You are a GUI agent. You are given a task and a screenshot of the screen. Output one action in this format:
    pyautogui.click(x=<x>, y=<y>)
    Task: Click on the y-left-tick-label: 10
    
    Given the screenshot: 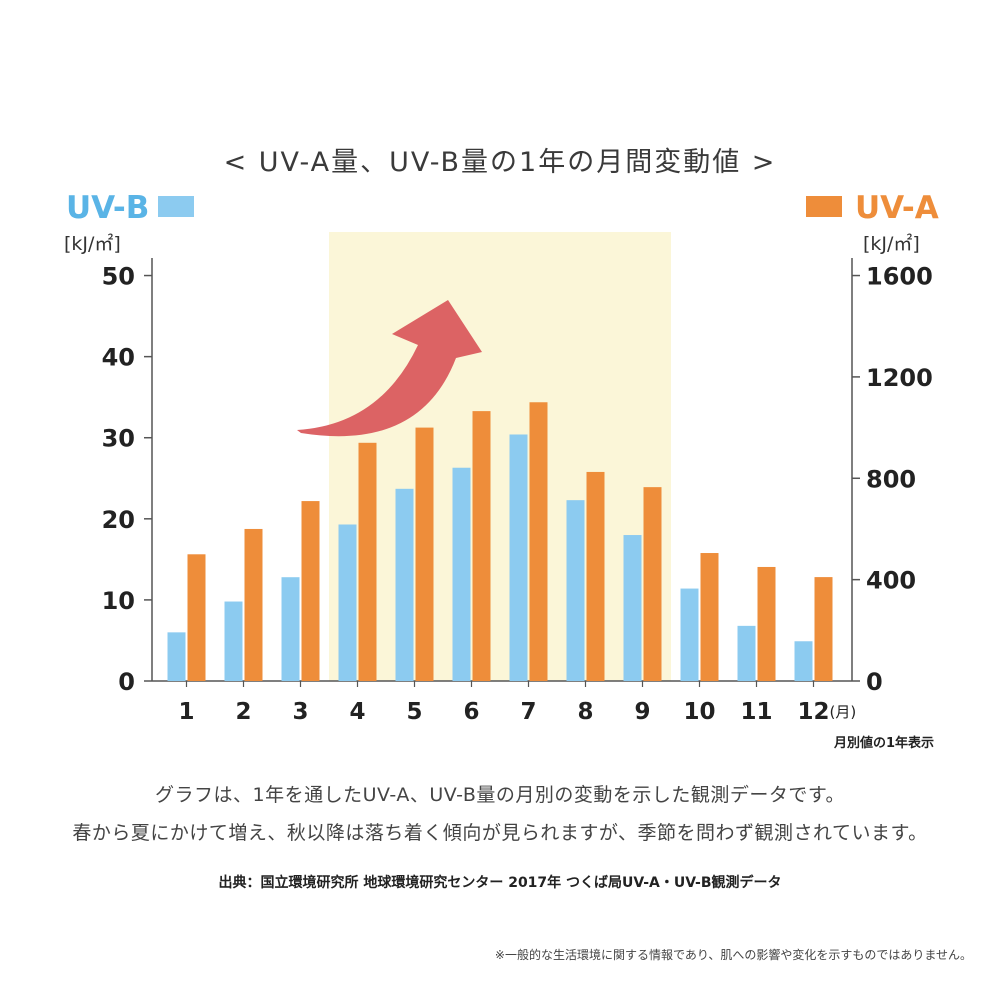 What is the action you would take?
    pyautogui.click(x=118, y=601)
    